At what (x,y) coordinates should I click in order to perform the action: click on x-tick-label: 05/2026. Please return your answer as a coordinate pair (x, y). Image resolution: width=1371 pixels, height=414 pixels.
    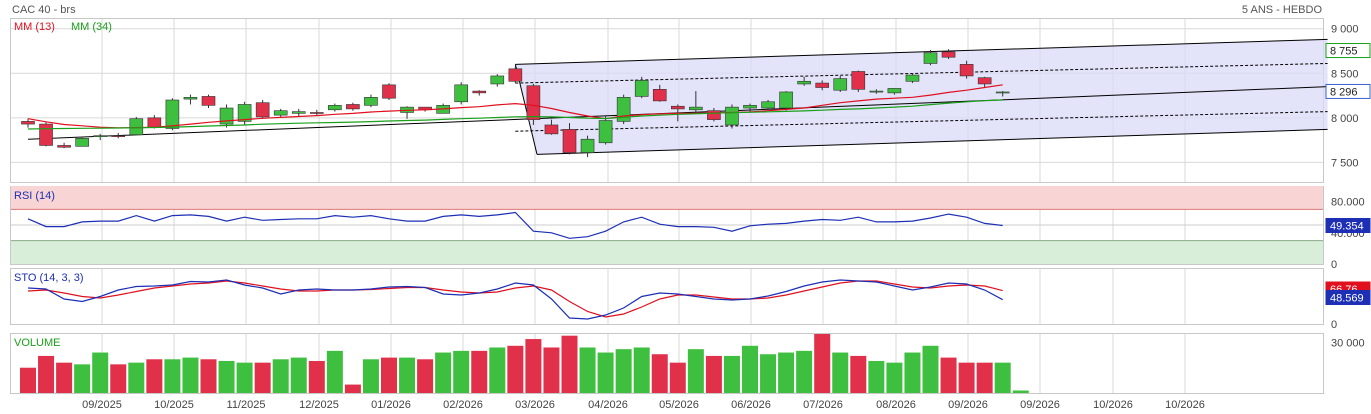
    Looking at the image, I should click on (679, 405).